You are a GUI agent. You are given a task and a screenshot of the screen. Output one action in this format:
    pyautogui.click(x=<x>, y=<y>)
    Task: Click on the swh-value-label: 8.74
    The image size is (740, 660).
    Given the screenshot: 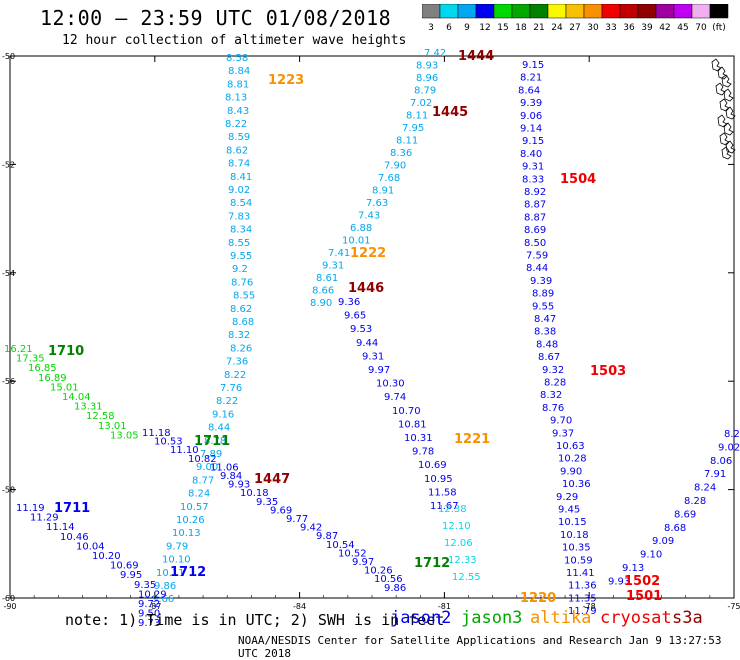 What is the action you would take?
    pyautogui.click(x=239, y=164)
    